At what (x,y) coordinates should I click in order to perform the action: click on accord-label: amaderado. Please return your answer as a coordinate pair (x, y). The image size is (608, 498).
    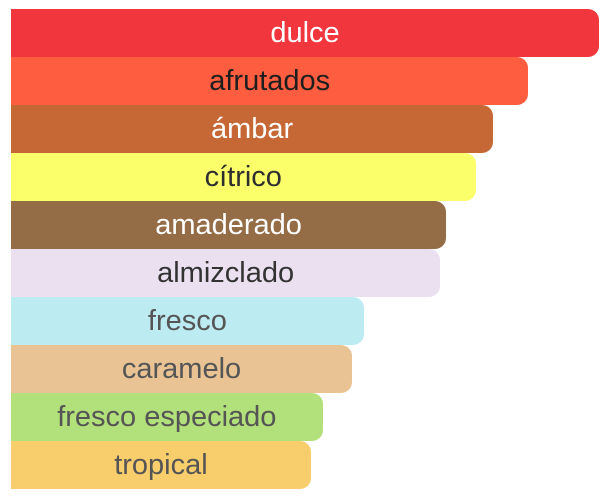
    Looking at the image, I should click on (228, 224).